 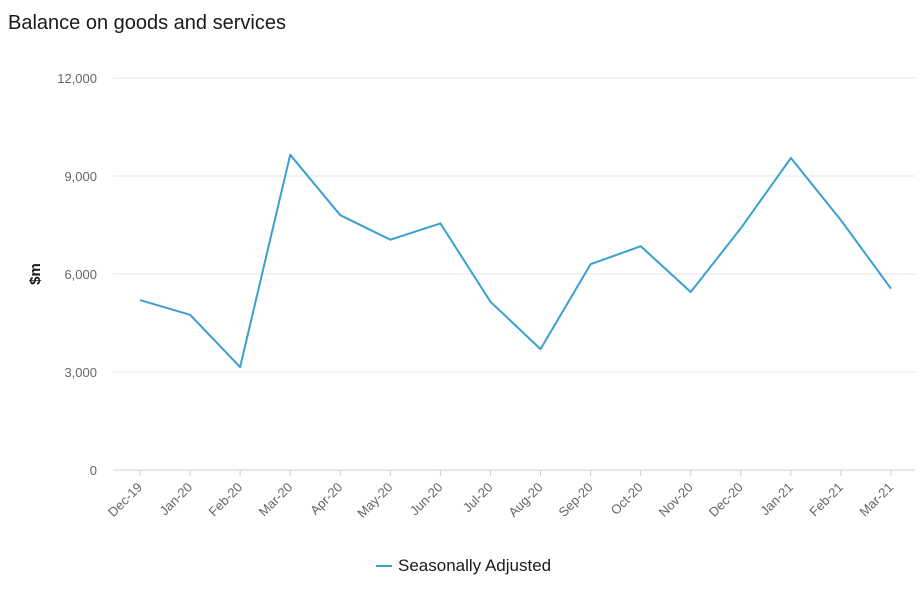 I want to click on x-tick-label: Mar-21, so click(x=876, y=500).